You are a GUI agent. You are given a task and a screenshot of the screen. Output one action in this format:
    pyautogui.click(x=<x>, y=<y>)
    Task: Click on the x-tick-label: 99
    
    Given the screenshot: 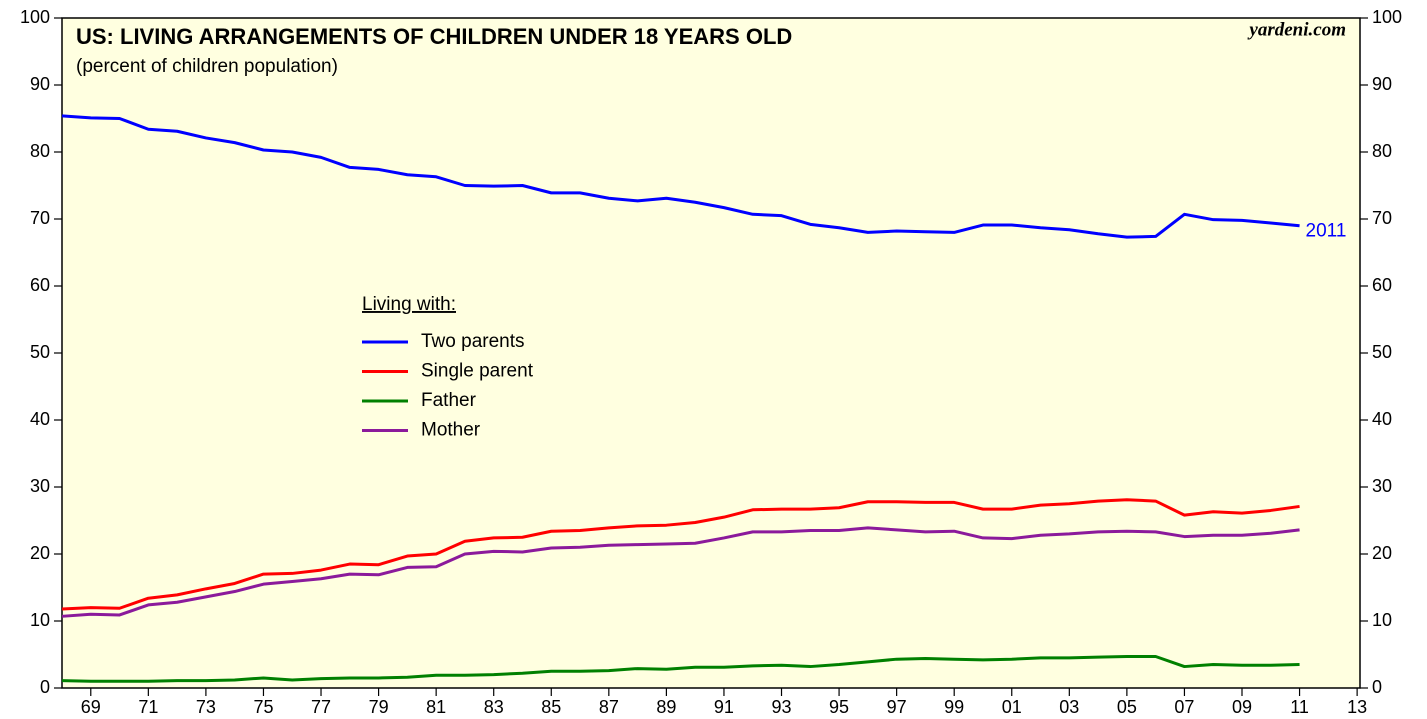 What is the action you would take?
    pyautogui.click(x=954, y=707)
    